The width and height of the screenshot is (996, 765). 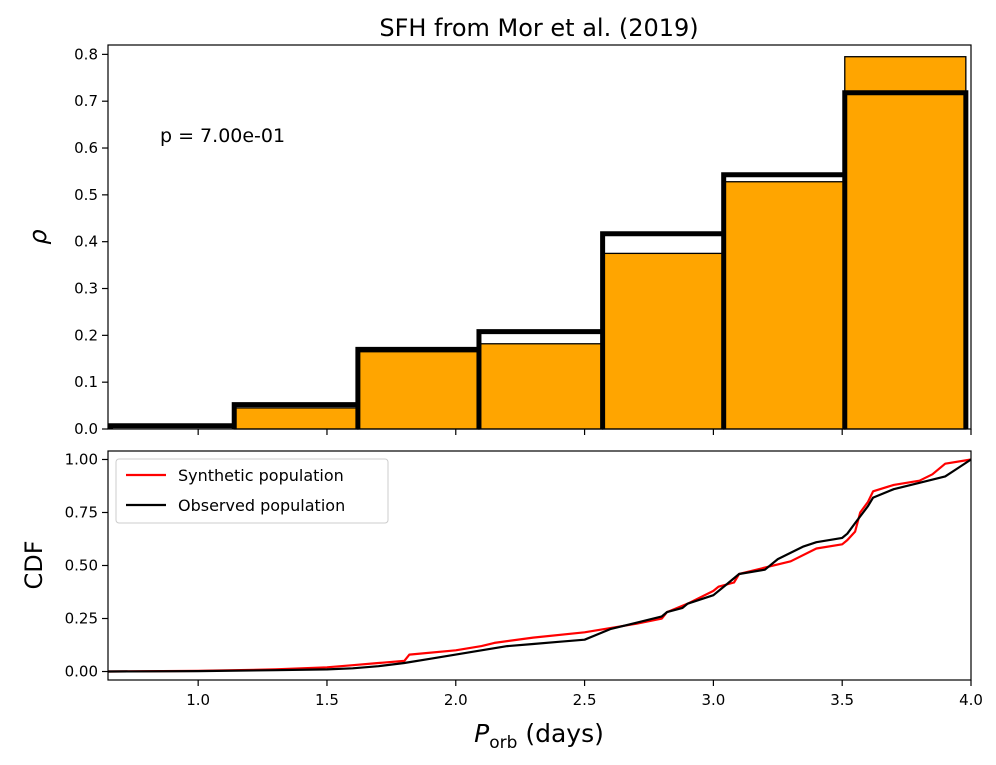 What do you see at coordinates (86, 335) in the screenshot?
I see `top-y-tick-label: 0.2` at bounding box center [86, 335].